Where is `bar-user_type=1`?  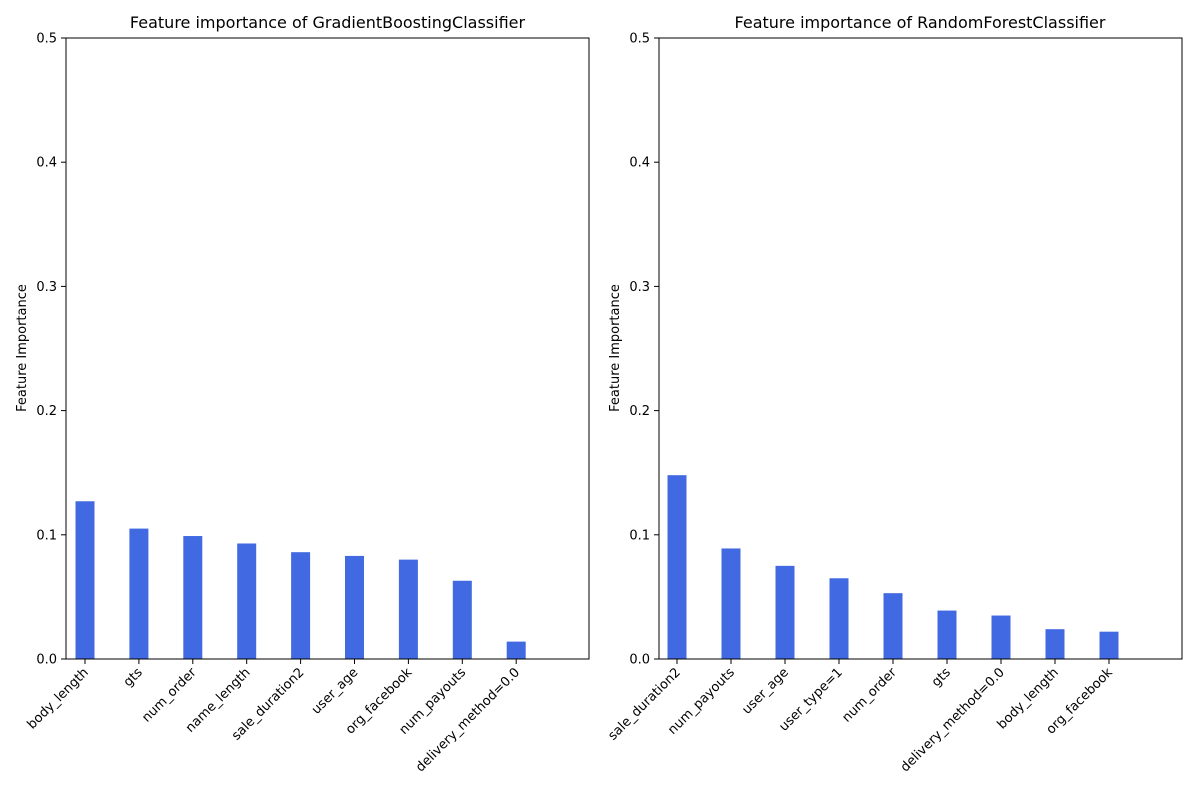 bar-user_type=1 is located at coordinates (839, 618).